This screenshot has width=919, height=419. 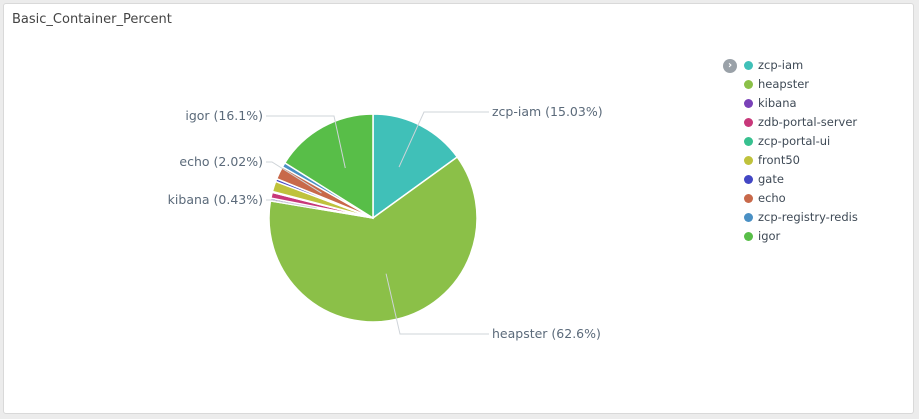 I want to click on legend-item-zcp-registry-redis: zcp-registry-redis, so click(x=801, y=217).